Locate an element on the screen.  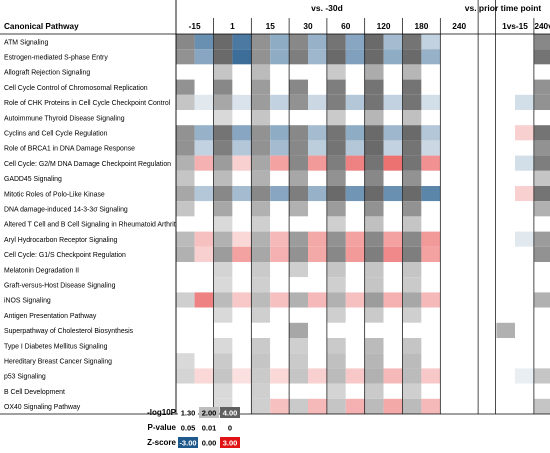
legend-value: 2.00 is located at coordinates (209, 413).